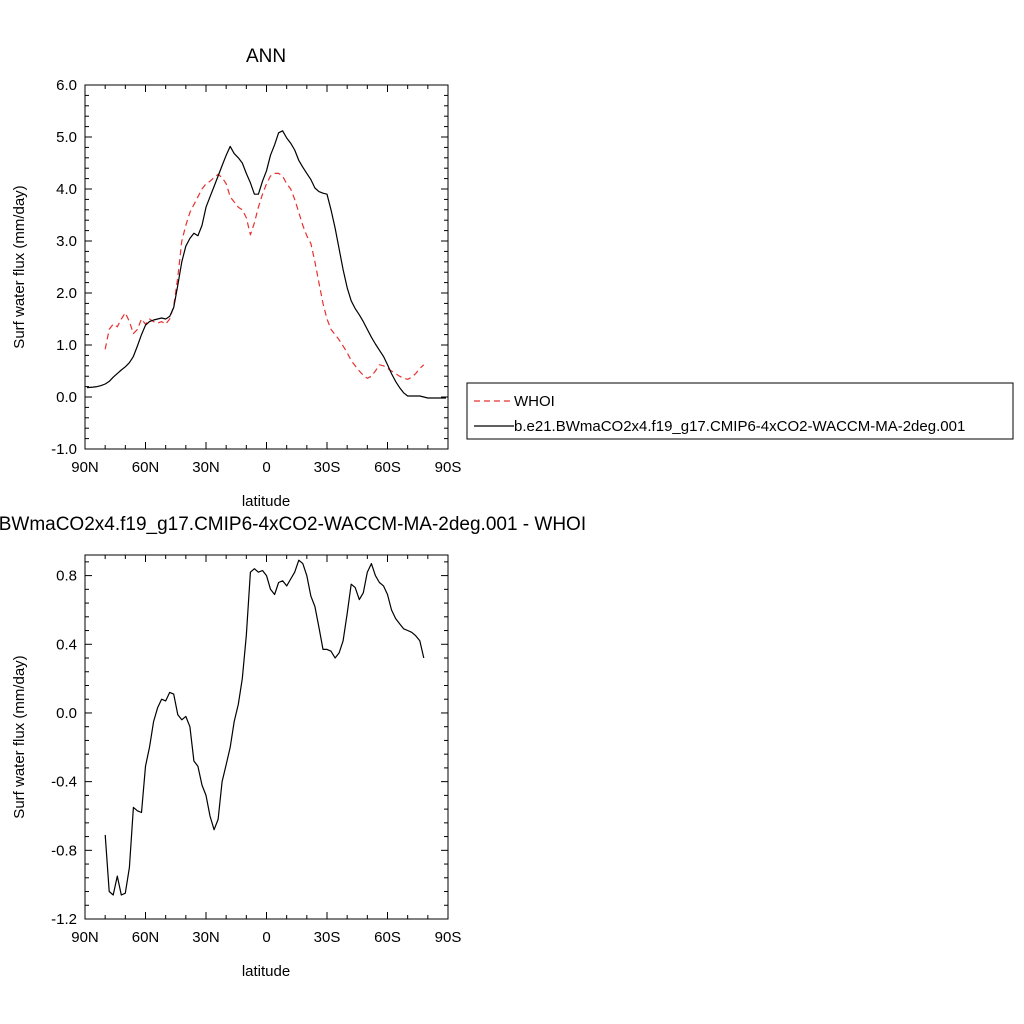 This screenshot has width=1024, height=1024. What do you see at coordinates (85, 937) in the screenshot?
I see `chart2-xtick-label: 90N` at bounding box center [85, 937].